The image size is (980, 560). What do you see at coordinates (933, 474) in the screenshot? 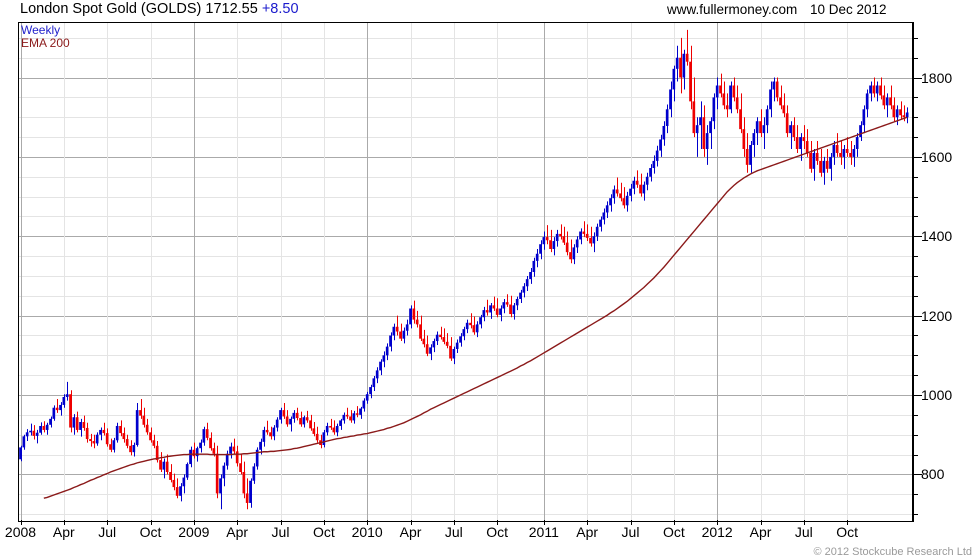
I see `y-axis-label: 800` at bounding box center [933, 474].